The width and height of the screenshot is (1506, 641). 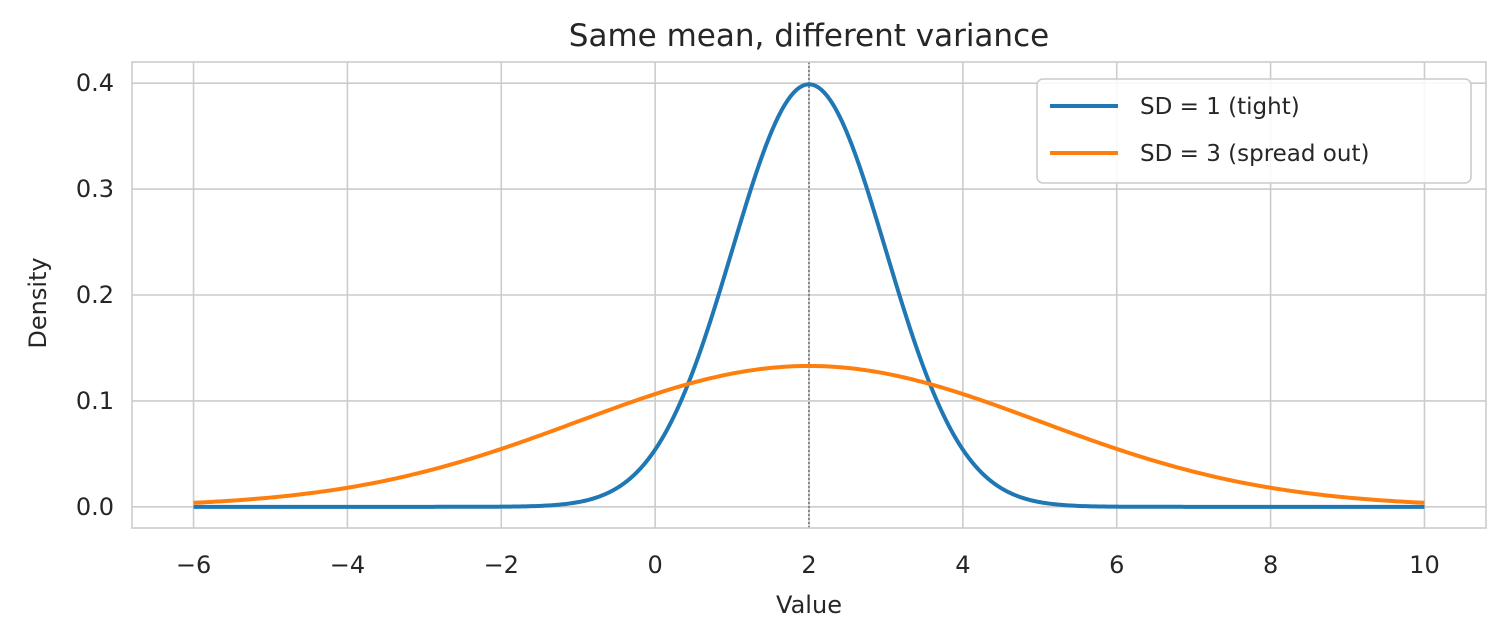 I want to click on x-tick-label: 0, so click(x=654, y=565).